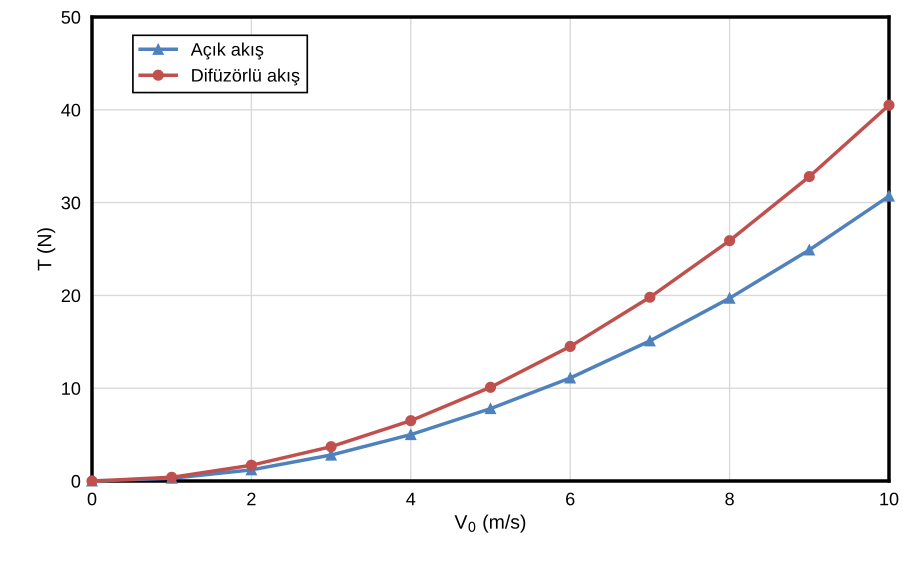 This screenshot has width=903, height=566. I want to click on y-tick-label: 40, so click(70, 110).